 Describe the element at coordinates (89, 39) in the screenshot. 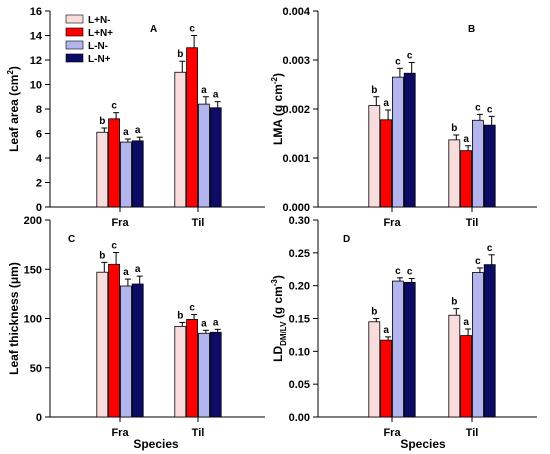

I see `legend: L+N- L+N+ L-N- L-N+` at that location.